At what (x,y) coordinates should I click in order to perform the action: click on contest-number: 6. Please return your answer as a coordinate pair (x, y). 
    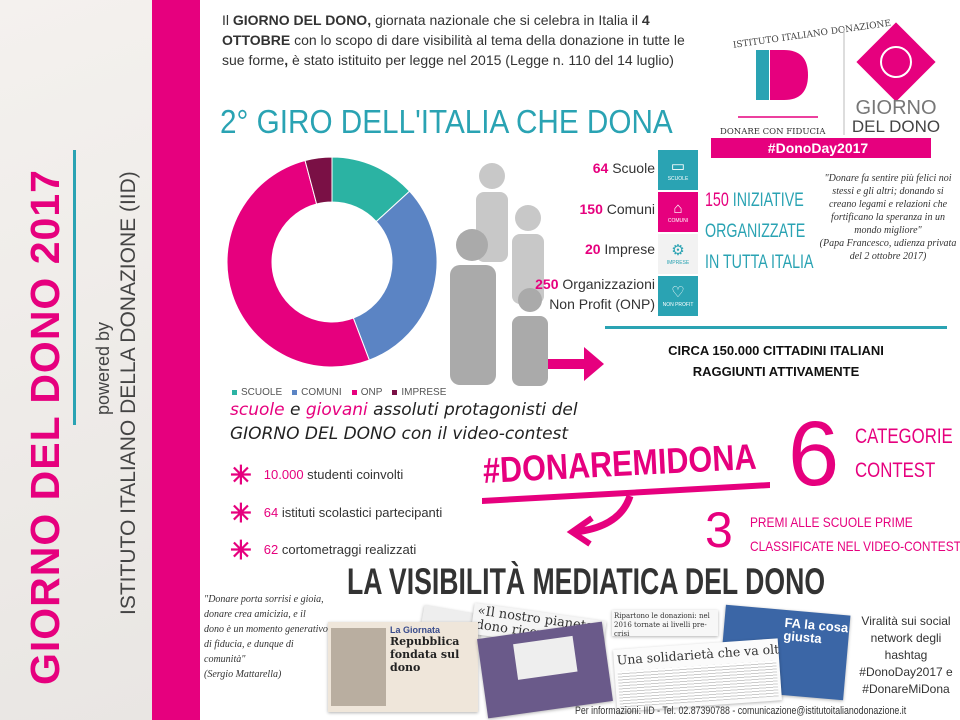
    Looking at the image, I should click on (814, 454).